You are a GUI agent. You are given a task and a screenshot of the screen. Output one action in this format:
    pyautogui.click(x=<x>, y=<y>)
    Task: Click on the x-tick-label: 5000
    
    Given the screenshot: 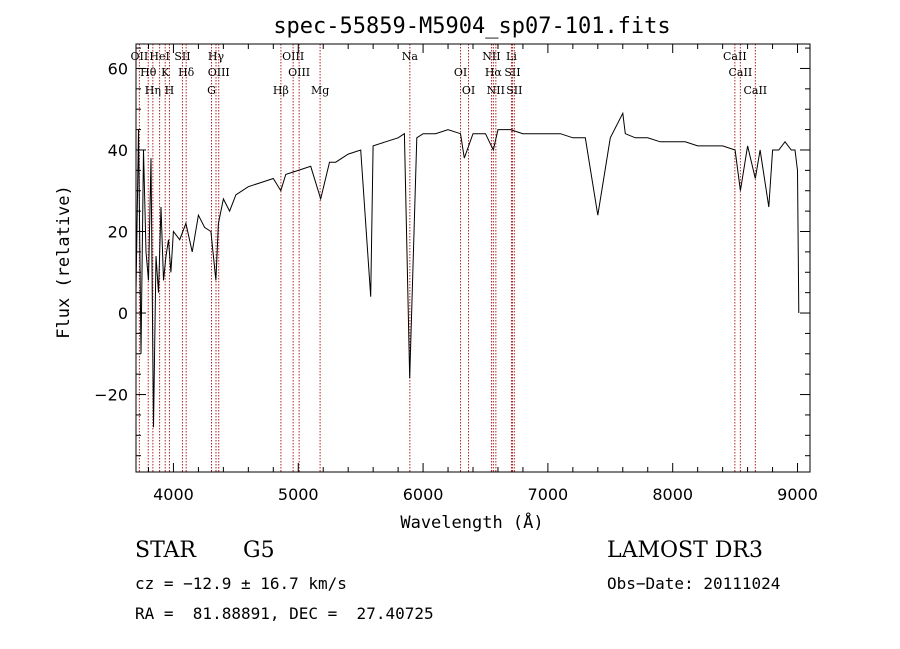 What is the action you would take?
    pyautogui.click(x=298, y=494)
    